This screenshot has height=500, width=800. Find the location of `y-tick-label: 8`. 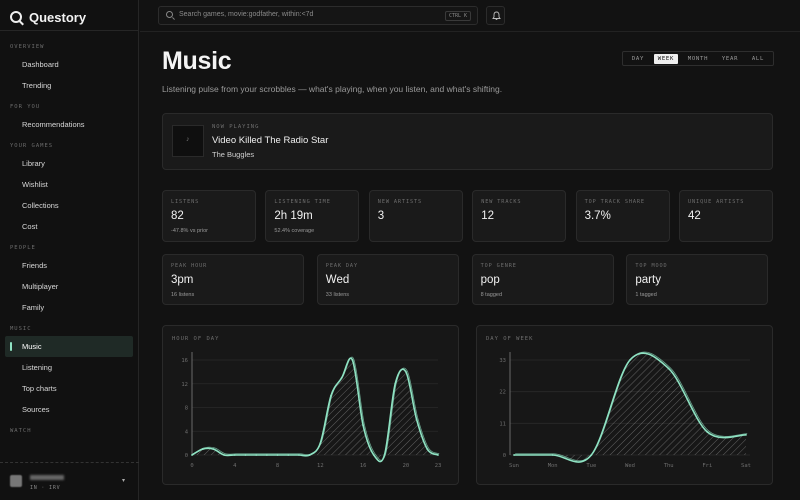

y-tick-label: 8 is located at coordinates (186, 409).